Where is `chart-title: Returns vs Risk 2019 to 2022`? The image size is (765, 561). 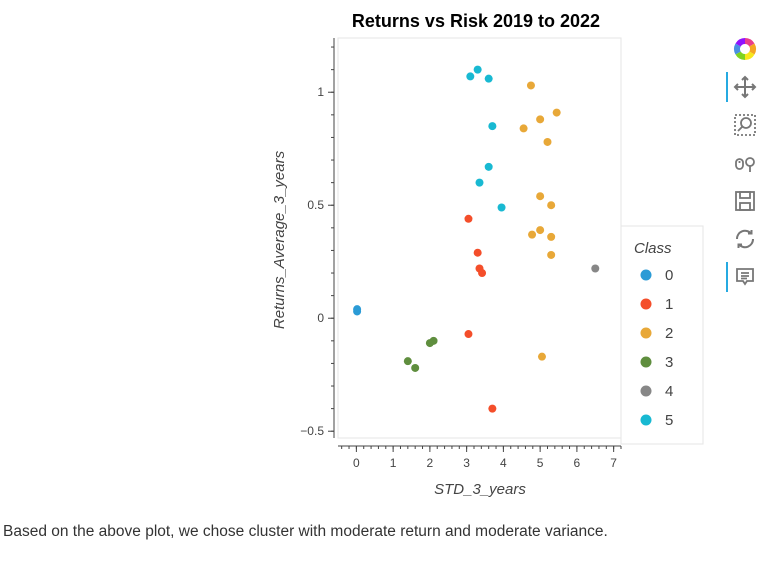
chart-title: Returns vs Risk 2019 to 2022 is located at coordinates (476, 21).